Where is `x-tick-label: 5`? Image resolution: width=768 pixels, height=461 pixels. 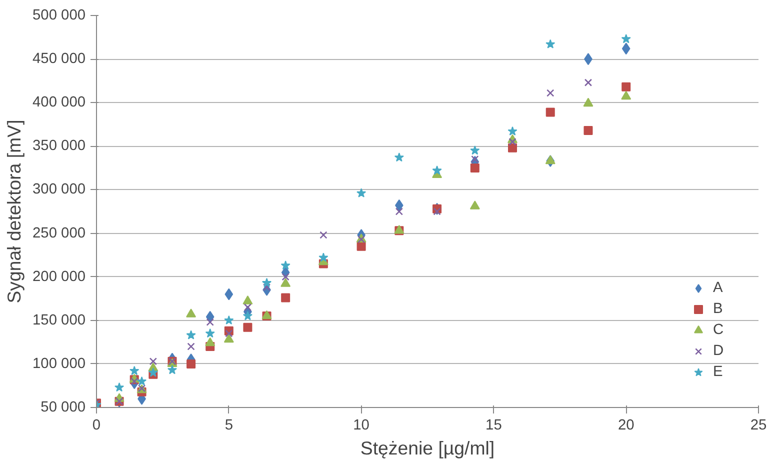 x-tick-label: 5 is located at coordinates (228, 426).